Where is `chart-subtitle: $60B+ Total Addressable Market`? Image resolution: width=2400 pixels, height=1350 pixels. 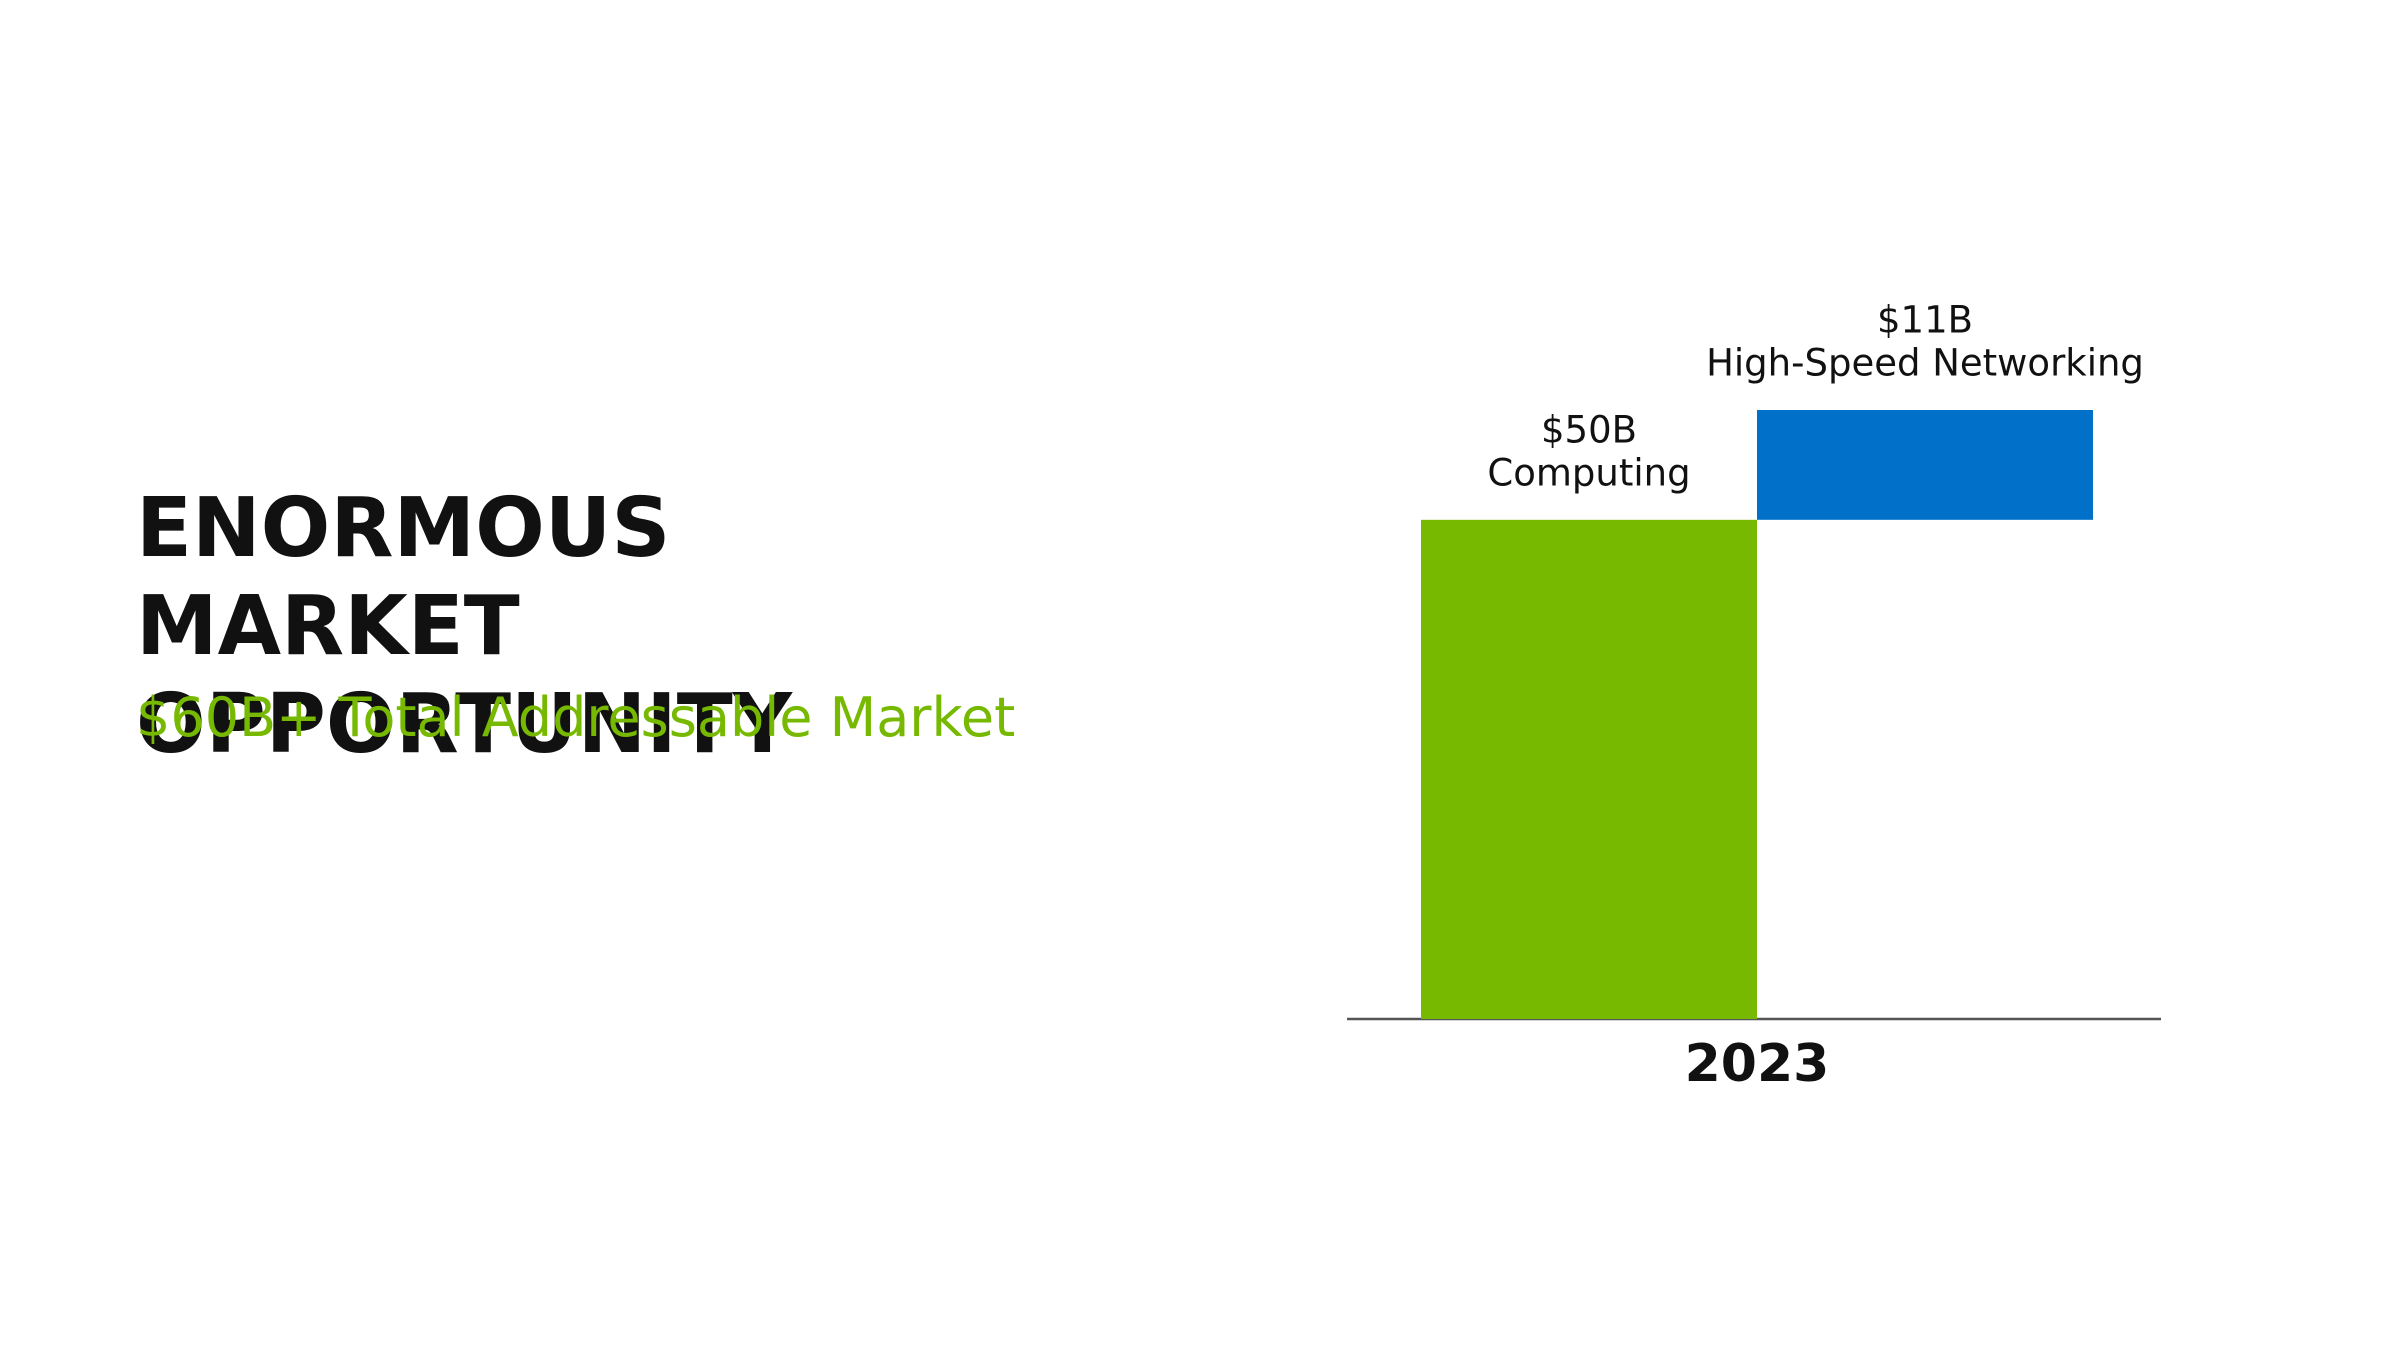 chart-subtitle: $60B+ Total Addressable Market is located at coordinates (576, 717).